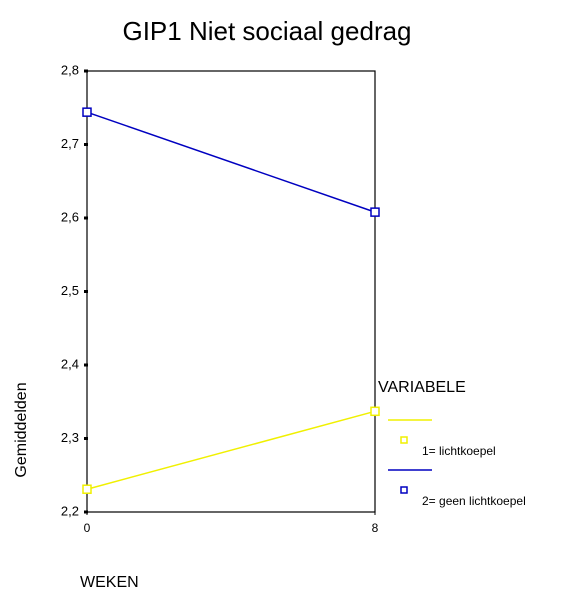 The height and width of the screenshot is (597, 581). Describe the element at coordinates (70, 216) in the screenshot. I see `y-tick-label: 2,6` at that location.